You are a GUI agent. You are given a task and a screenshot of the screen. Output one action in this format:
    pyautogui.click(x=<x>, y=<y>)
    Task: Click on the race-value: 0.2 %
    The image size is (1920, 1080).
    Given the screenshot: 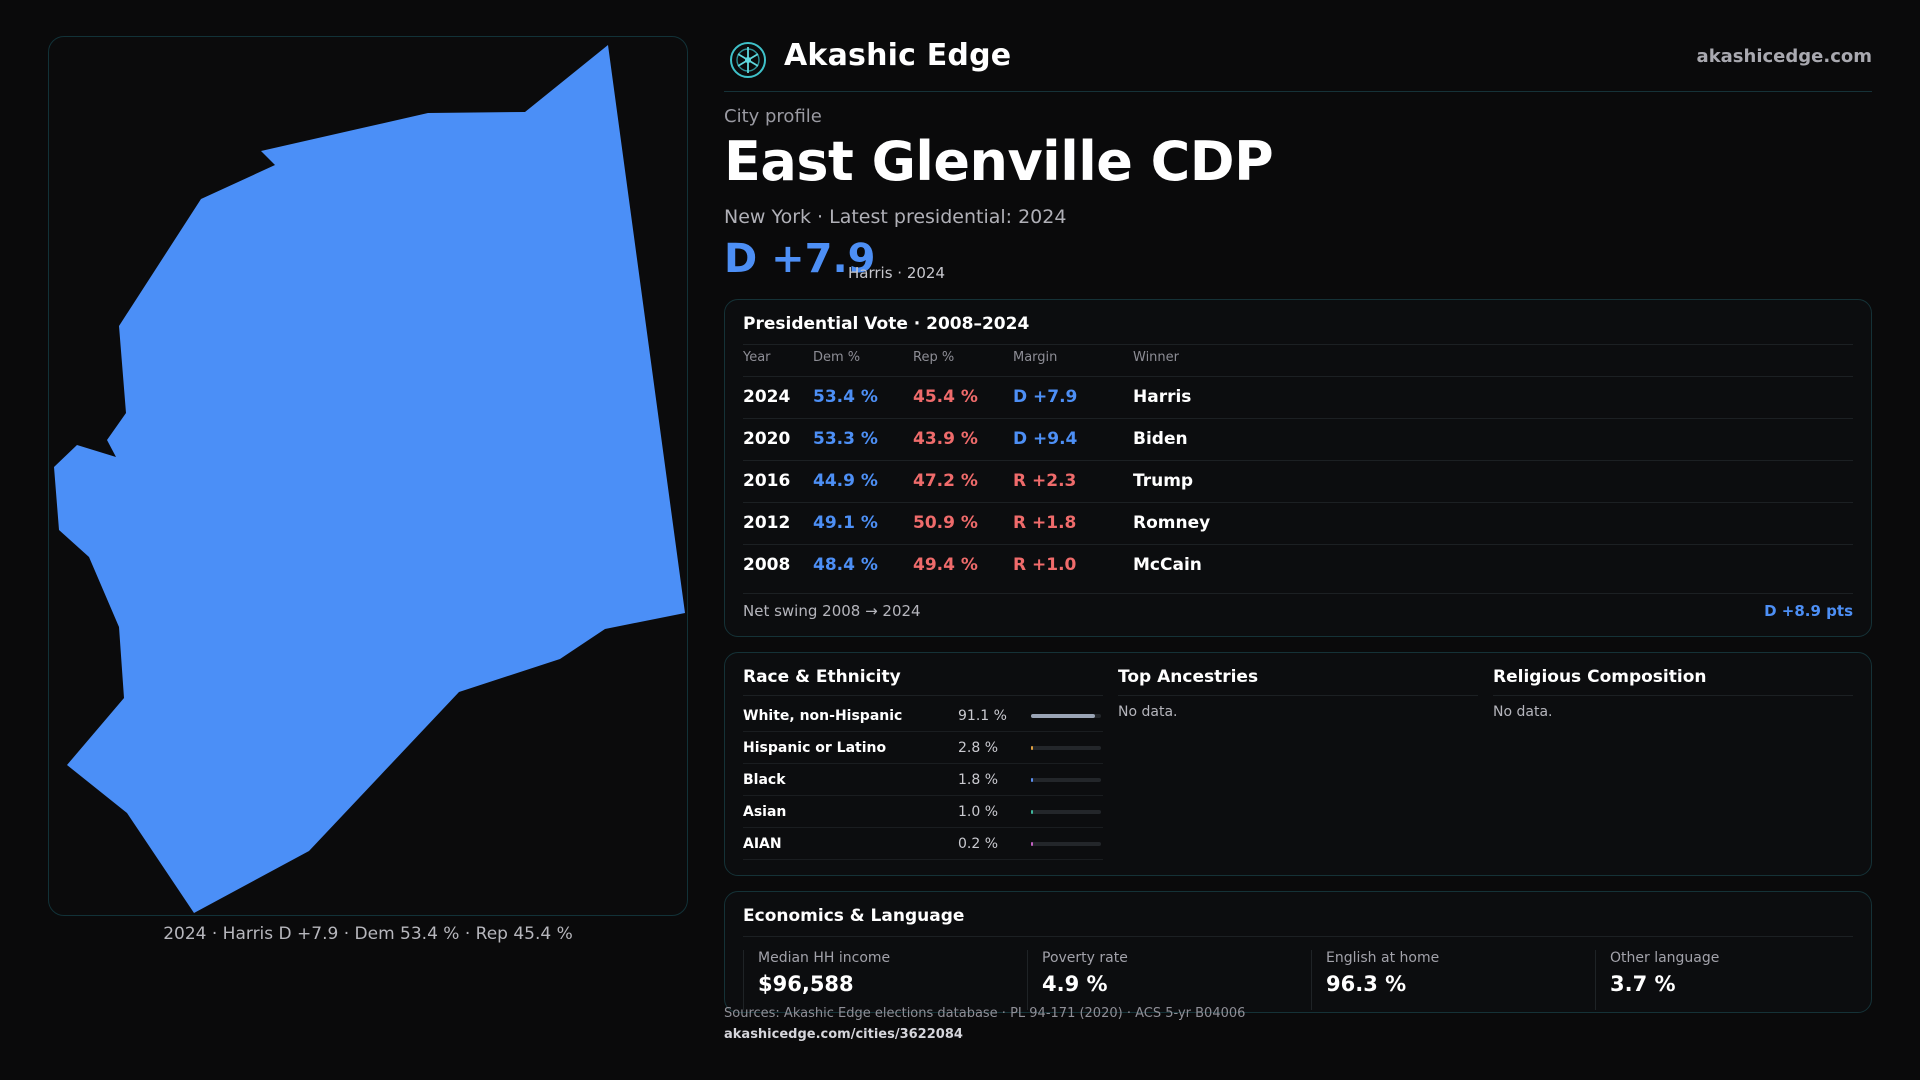 What is the action you would take?
    pyautogui.click(x=978, y=844)
    